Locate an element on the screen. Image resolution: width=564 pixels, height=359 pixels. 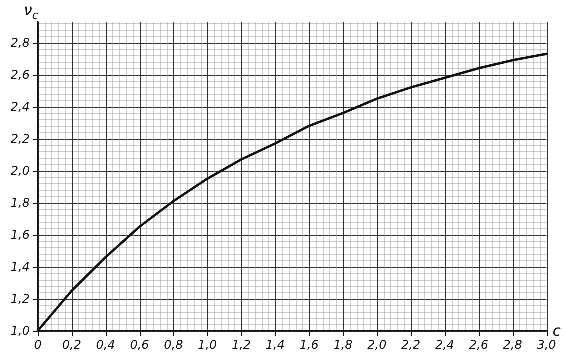
x-tick-label: 2,4 is located at coordinates (445, 345).